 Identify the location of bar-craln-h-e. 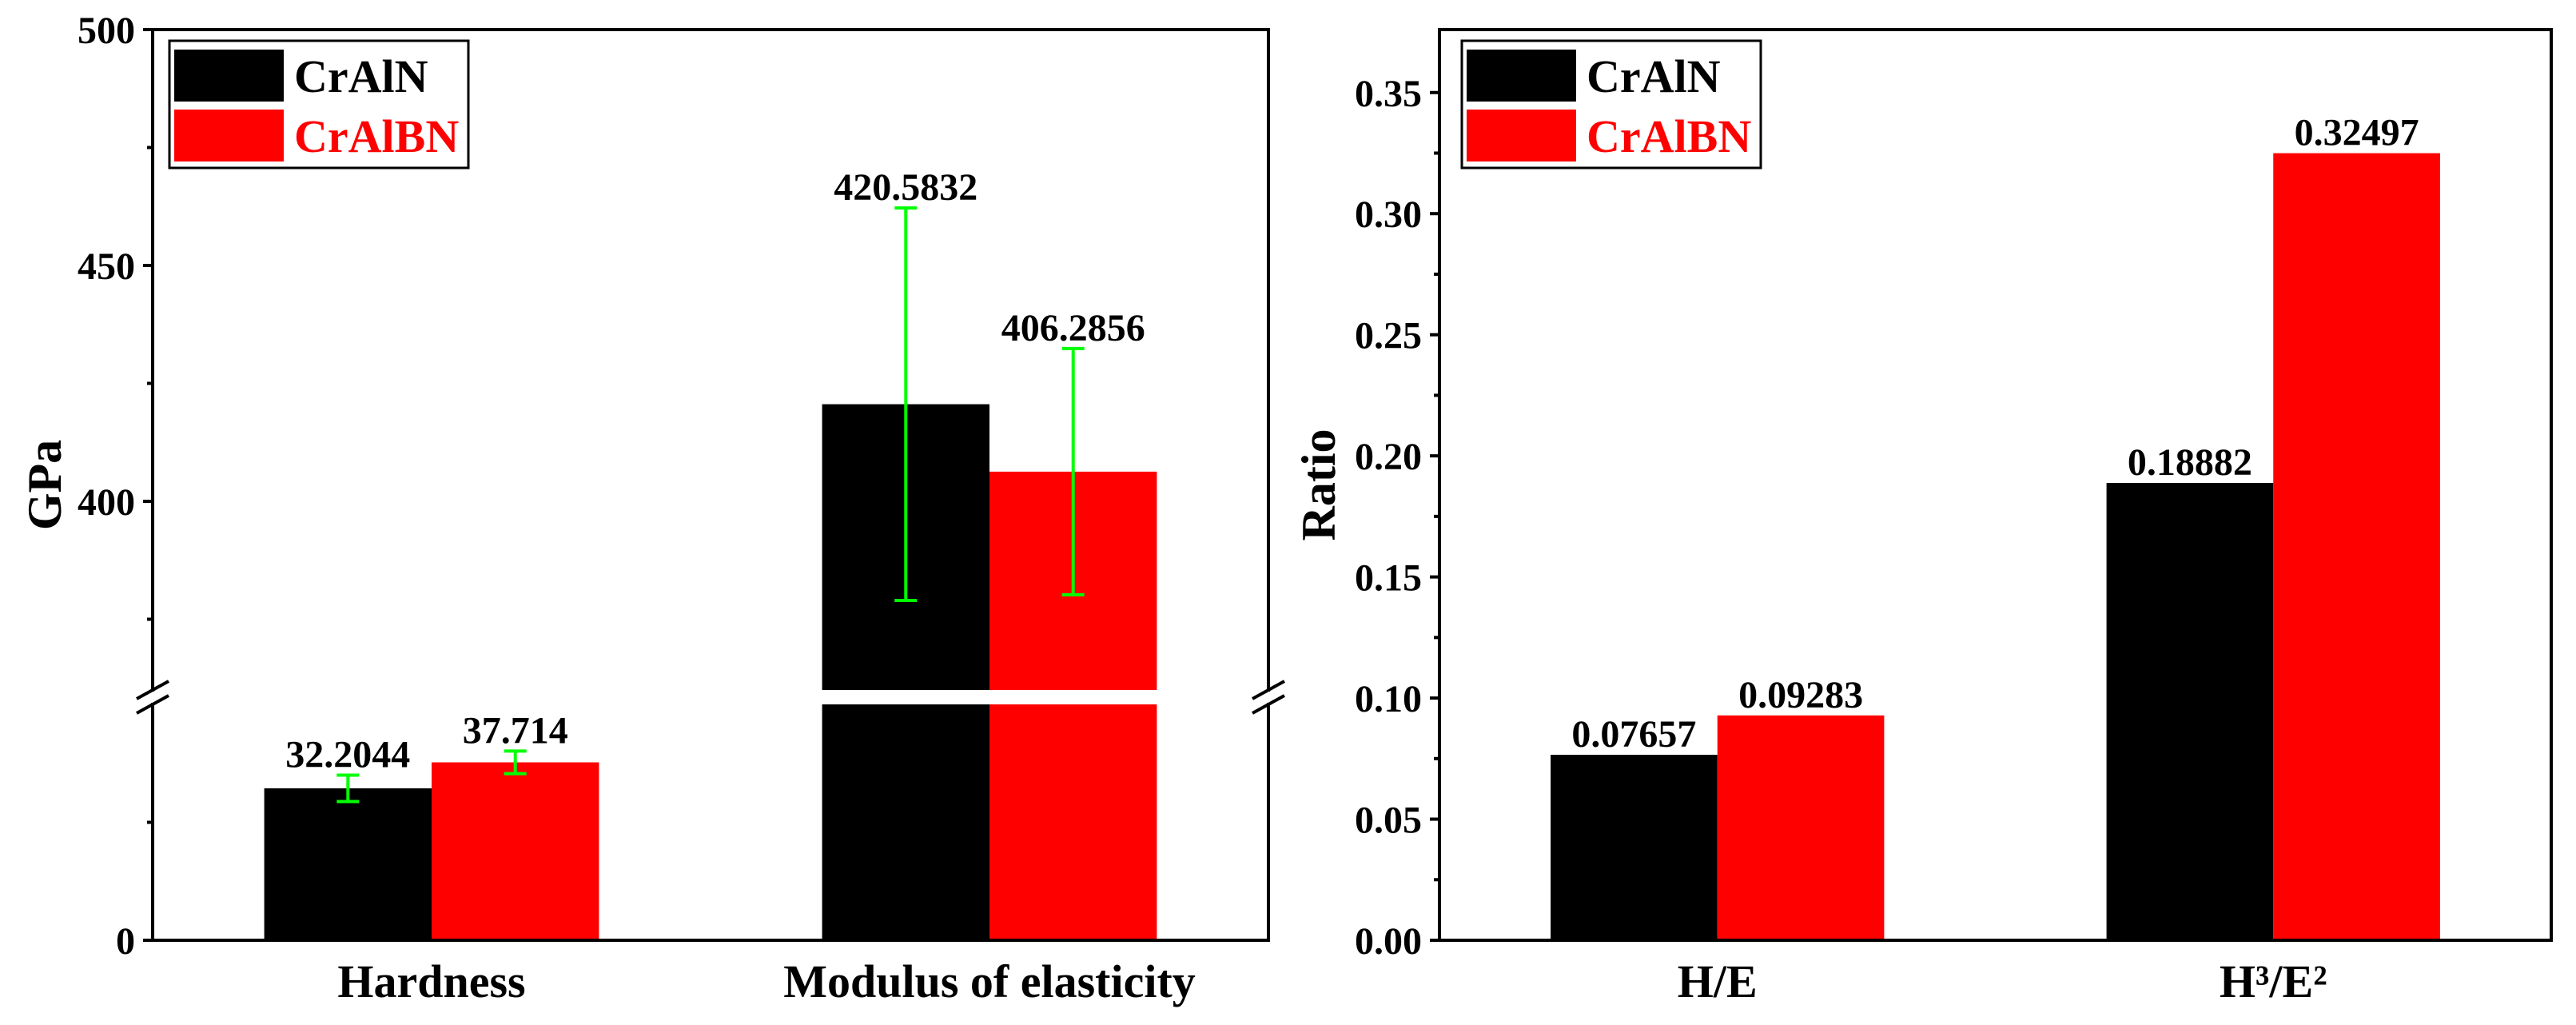
(1634, 847).